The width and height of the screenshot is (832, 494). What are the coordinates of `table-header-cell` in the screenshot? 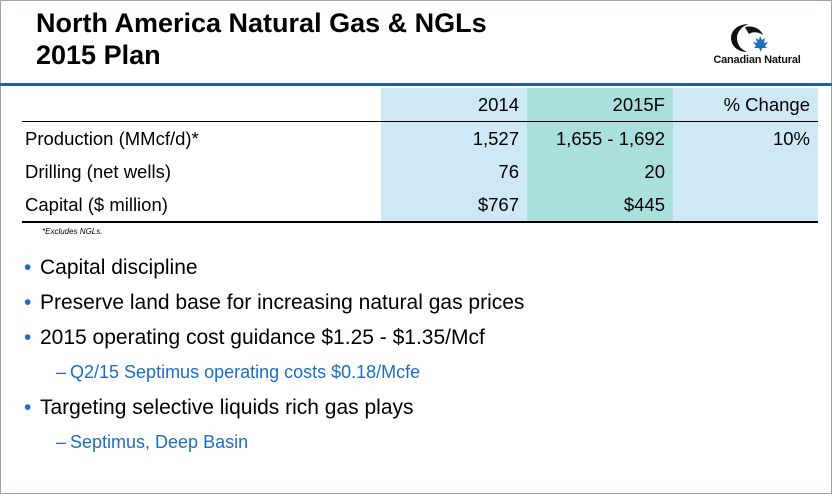 It's located at (201, 105).